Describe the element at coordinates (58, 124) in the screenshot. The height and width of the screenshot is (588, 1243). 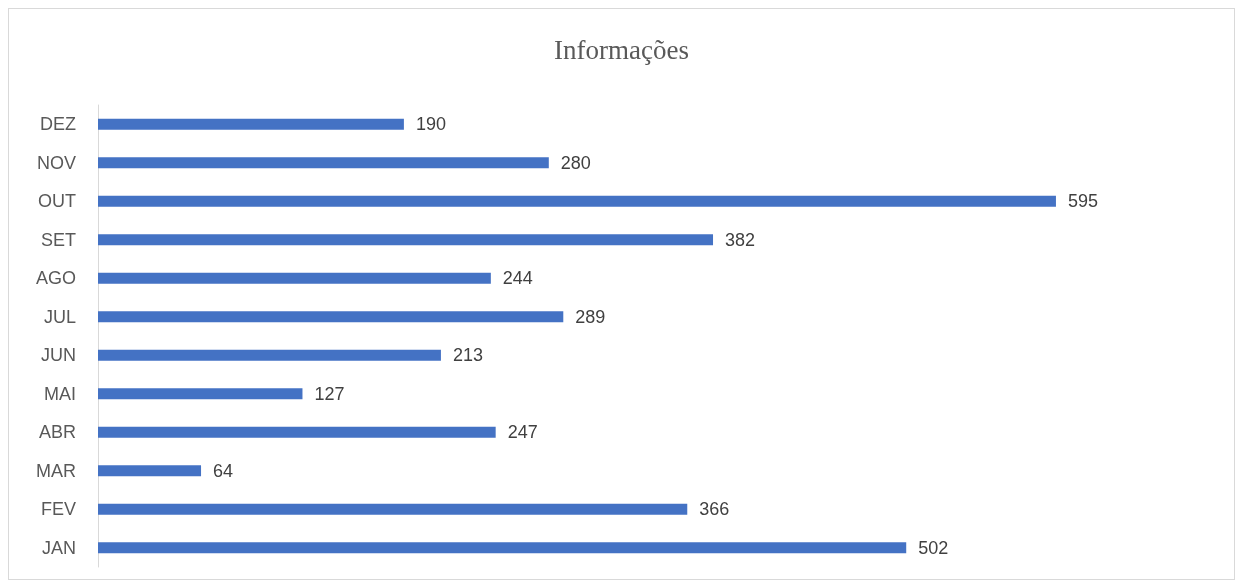
I see `y-tick-label: DEZ` at that location.